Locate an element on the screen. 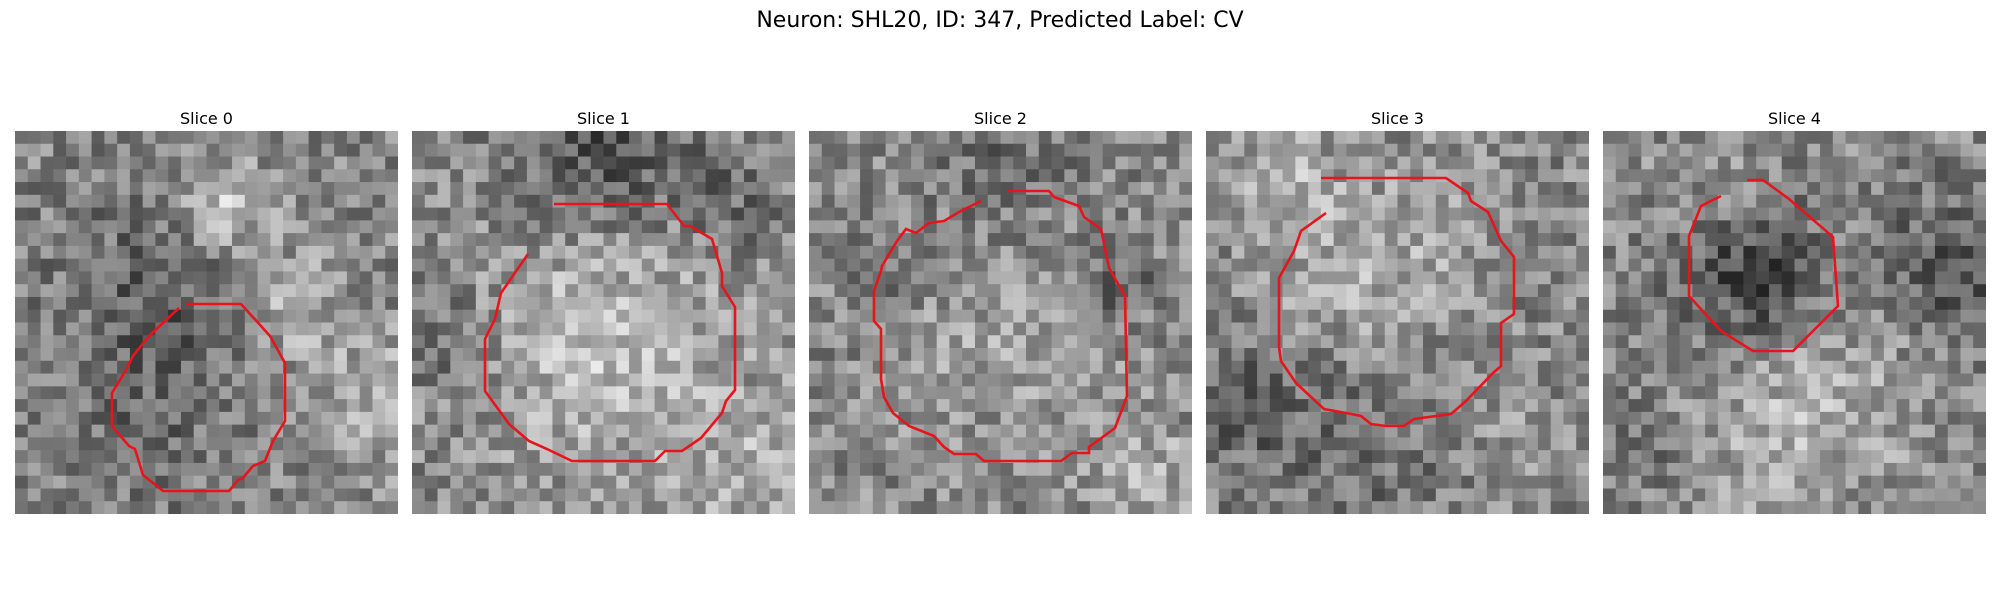  slice-title: Slice 1 is located at coordinates (603, 118).